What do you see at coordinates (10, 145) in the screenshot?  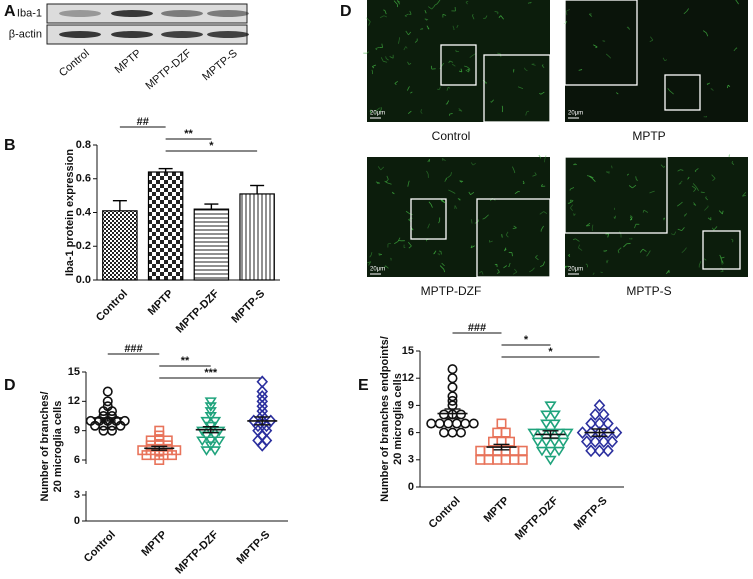 I see `panel-label: B` at bounding box center [10, 145].